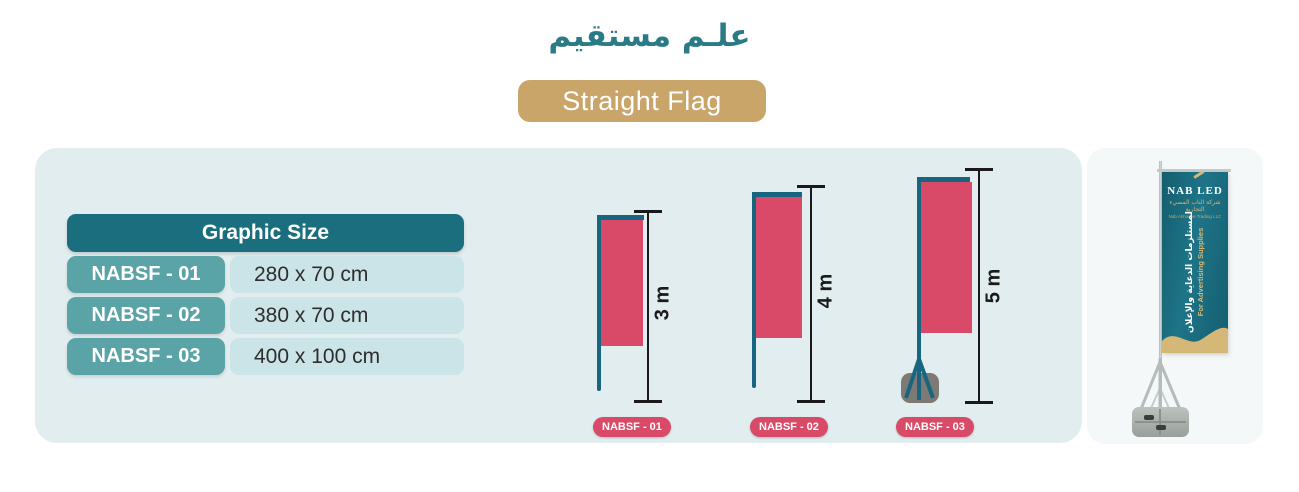 This screenshot has width=1299, height=492. I want to click on flag3-dimension-line, so click(979, 286).